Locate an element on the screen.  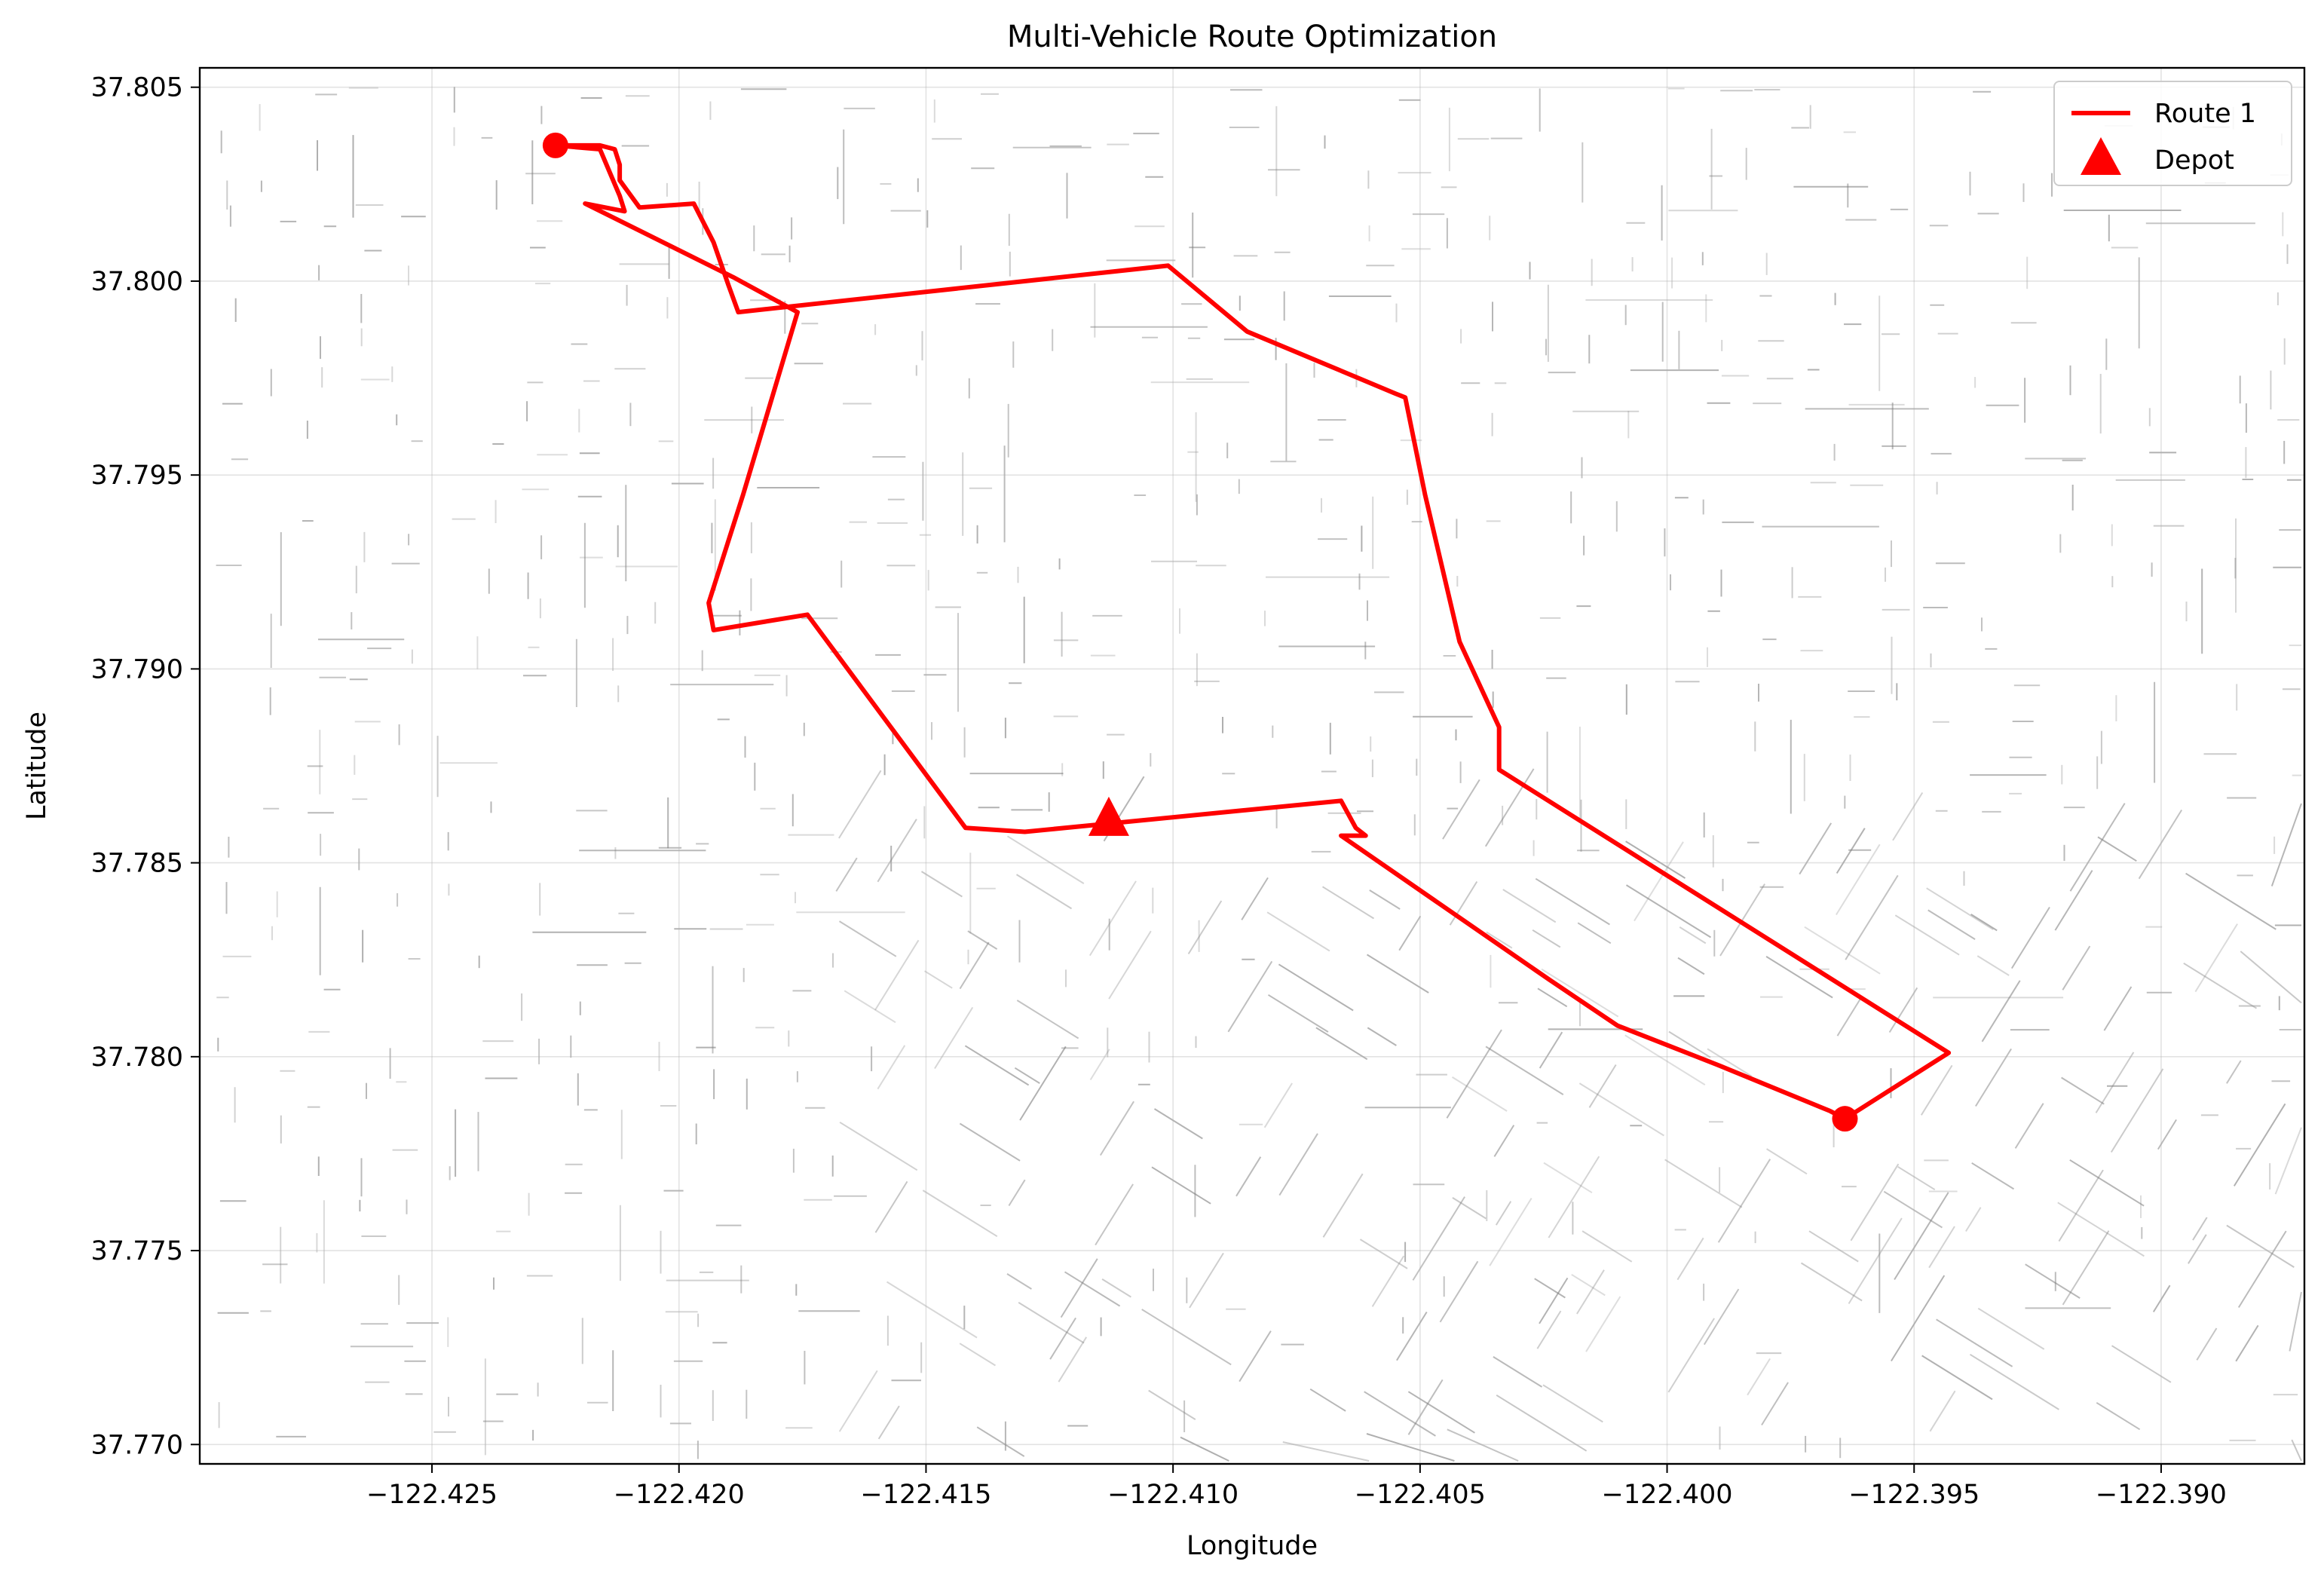
legend-depot-swatch is located at coordinates (2101, 156).